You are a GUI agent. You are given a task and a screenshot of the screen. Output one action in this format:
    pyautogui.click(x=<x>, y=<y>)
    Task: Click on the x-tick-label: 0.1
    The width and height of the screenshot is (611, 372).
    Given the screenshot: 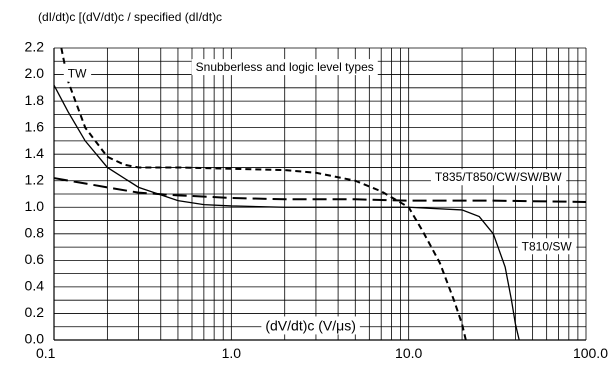 What is the action you would take?
    pyautogui.click(x=46, y=353)
    